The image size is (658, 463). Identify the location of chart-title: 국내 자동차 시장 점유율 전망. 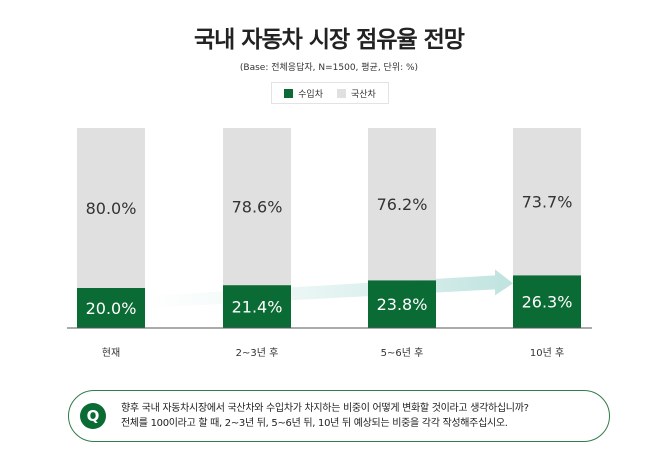
(329, 40).